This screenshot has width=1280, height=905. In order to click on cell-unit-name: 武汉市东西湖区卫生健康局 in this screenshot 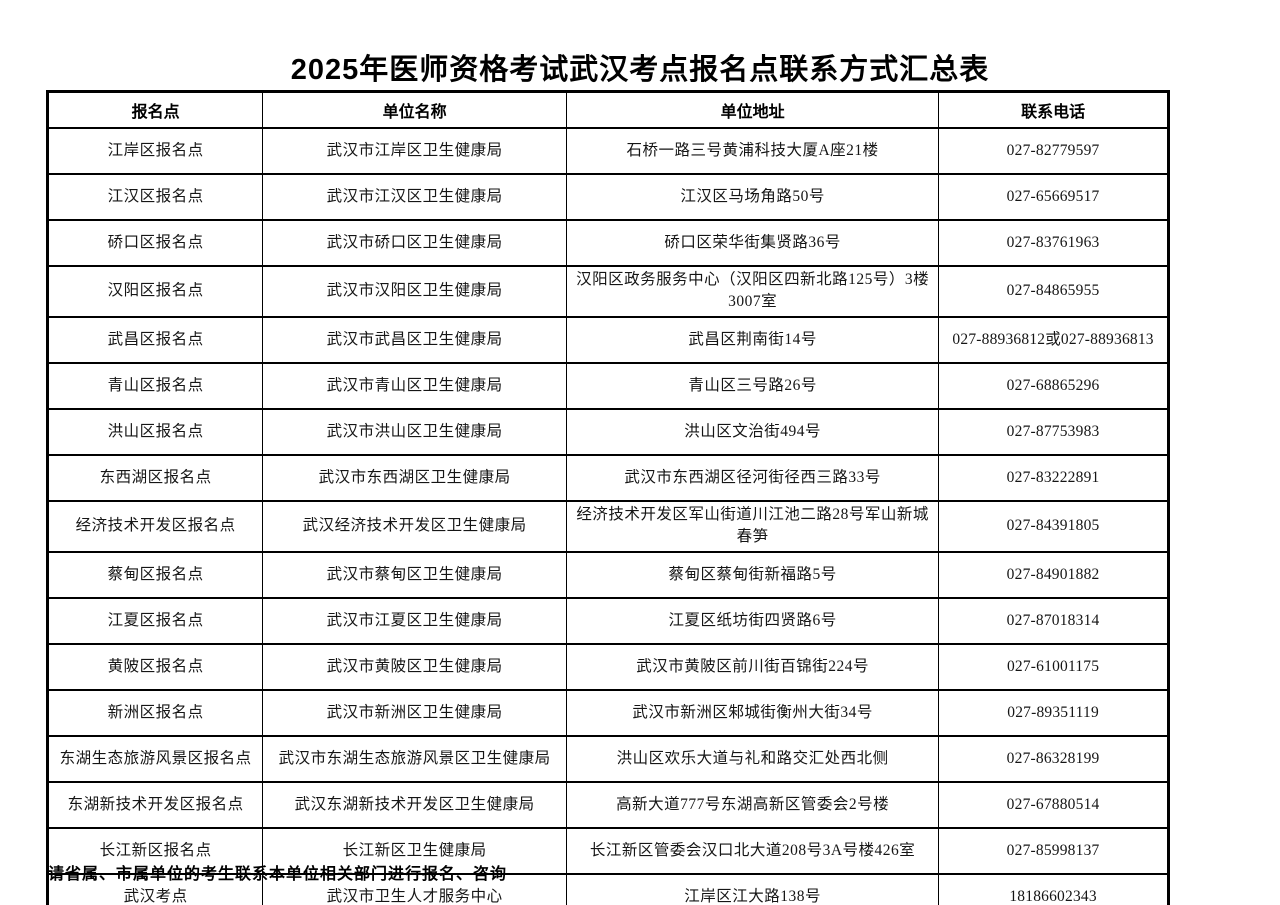, I will do `click(414, 477)`.